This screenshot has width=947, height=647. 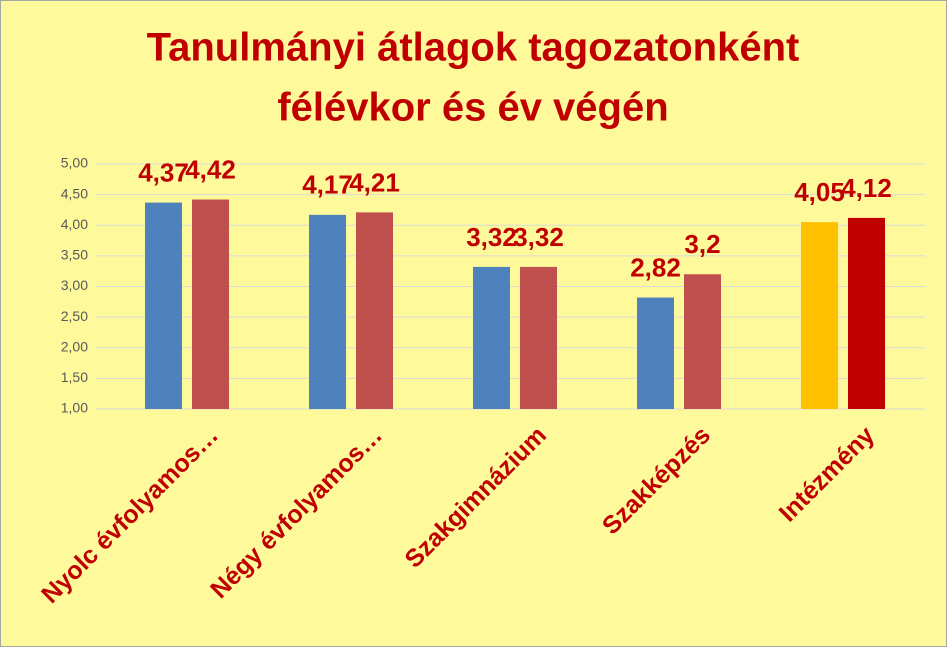 What do you see at coordinates (74, 224) in the screenshot?
I see `y-tick-label: 4,00` at bounding box center [74, 224].